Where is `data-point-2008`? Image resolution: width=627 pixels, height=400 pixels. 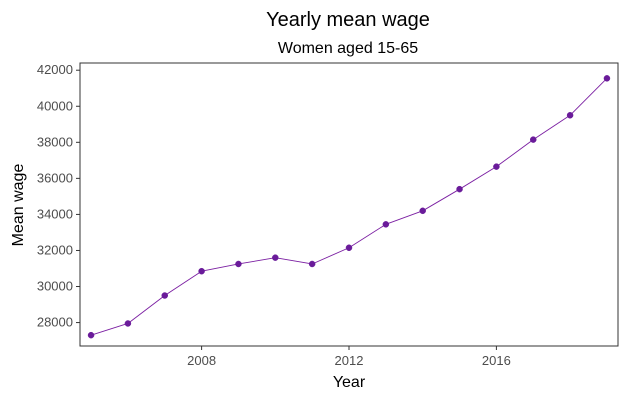
data-point-2008 is located at coordinates (201, 271).